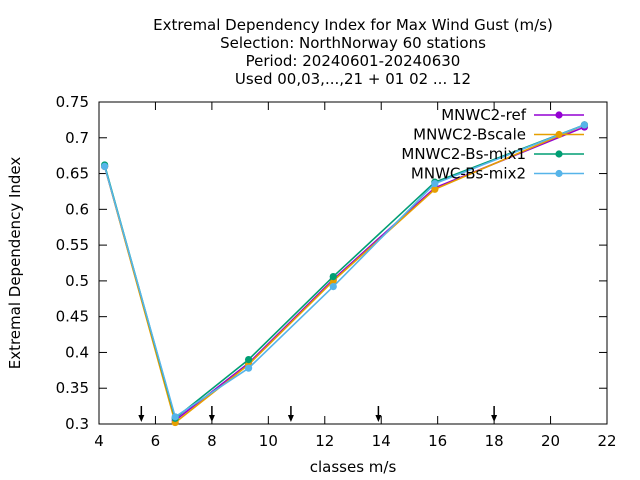  Describe the element at coordinates (268, 441) in the screenshot. I see `x-tick-label: 10` at that location.